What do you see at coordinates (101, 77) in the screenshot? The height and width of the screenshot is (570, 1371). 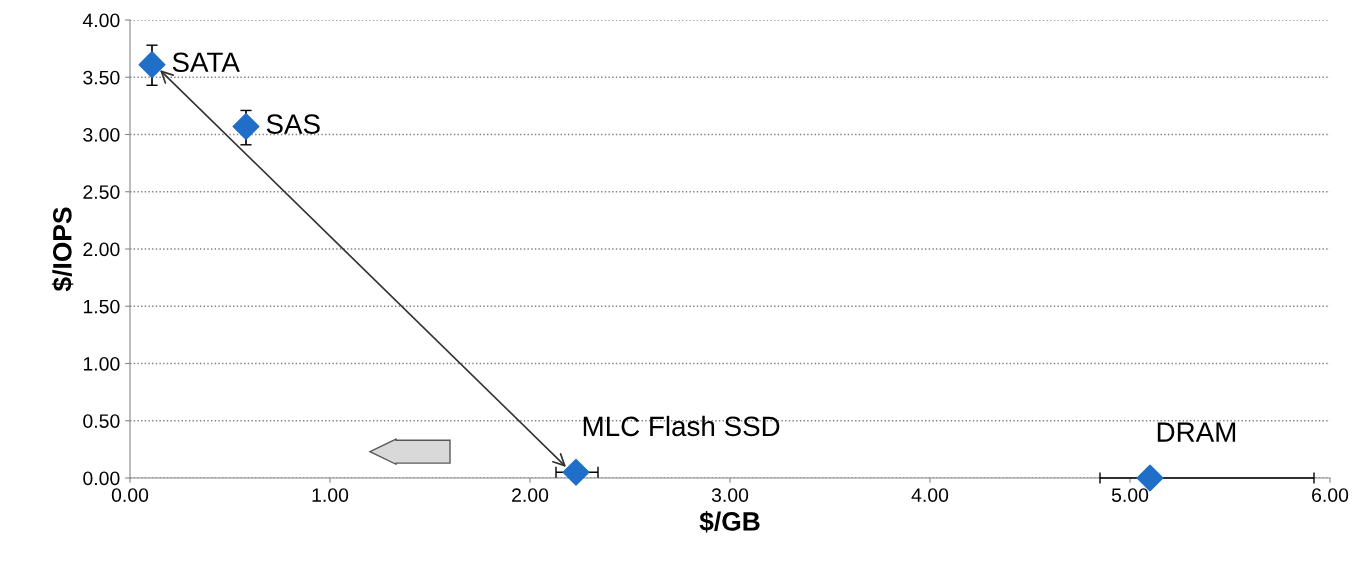 I see `y-tick-label: 3.50` at bounding box center [101, 77].